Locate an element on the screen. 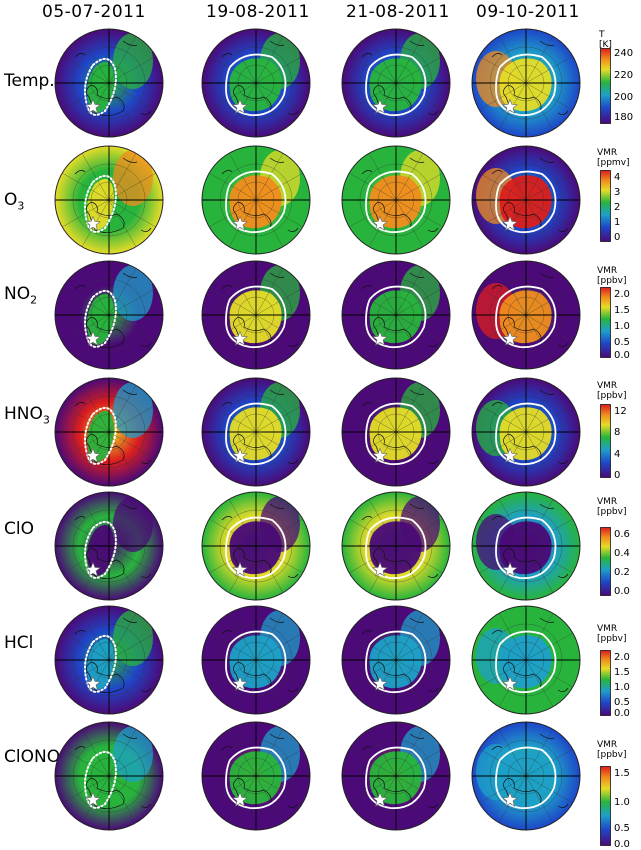 This screenshot has width=641, height=850. date-header-3: 21-08-2011 is located at coordinates (398, 12).